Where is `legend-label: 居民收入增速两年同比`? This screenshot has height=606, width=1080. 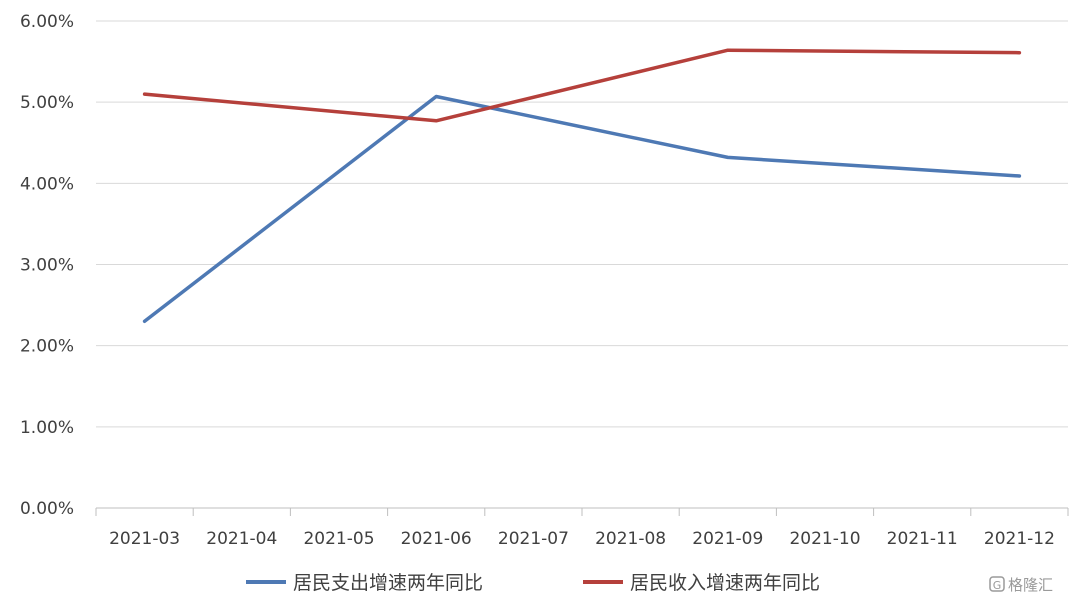 legend-label: 居民收入增速两年同比 is located at coordinates (725, 583).